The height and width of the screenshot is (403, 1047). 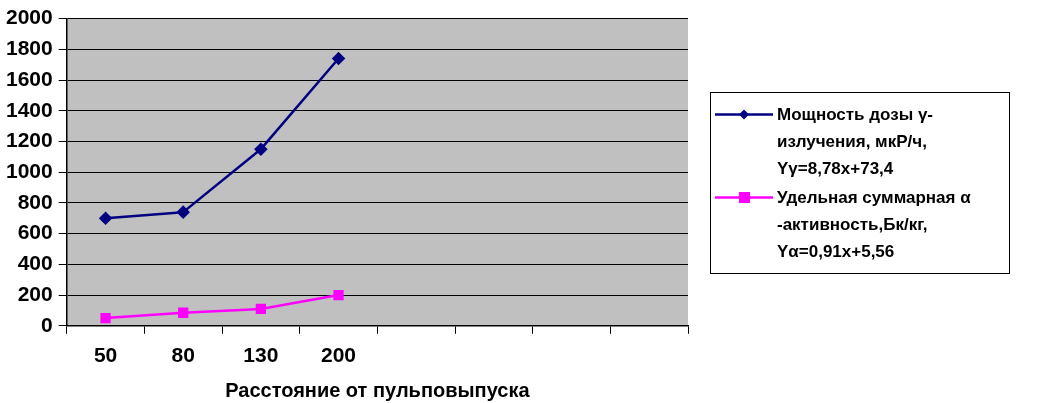 I want to click on y-tick-label: 200, so click(x=35, y=293).